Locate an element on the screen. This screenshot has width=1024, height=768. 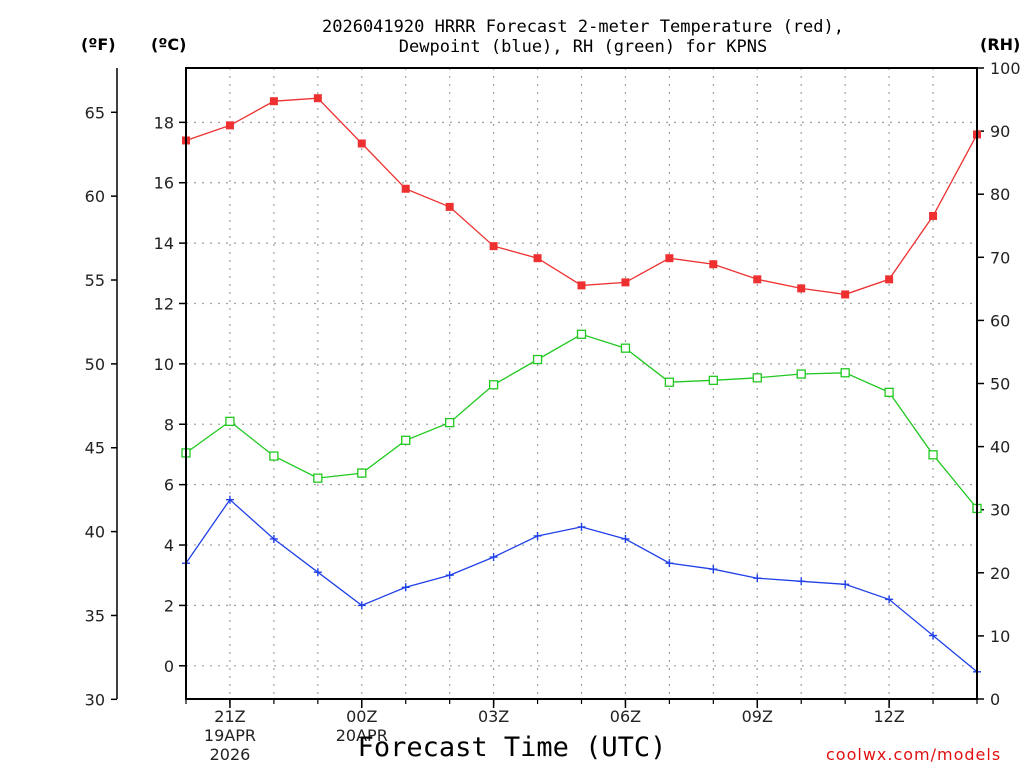
credit-text: coolwx.com/models is located at coordinates (914, 754).